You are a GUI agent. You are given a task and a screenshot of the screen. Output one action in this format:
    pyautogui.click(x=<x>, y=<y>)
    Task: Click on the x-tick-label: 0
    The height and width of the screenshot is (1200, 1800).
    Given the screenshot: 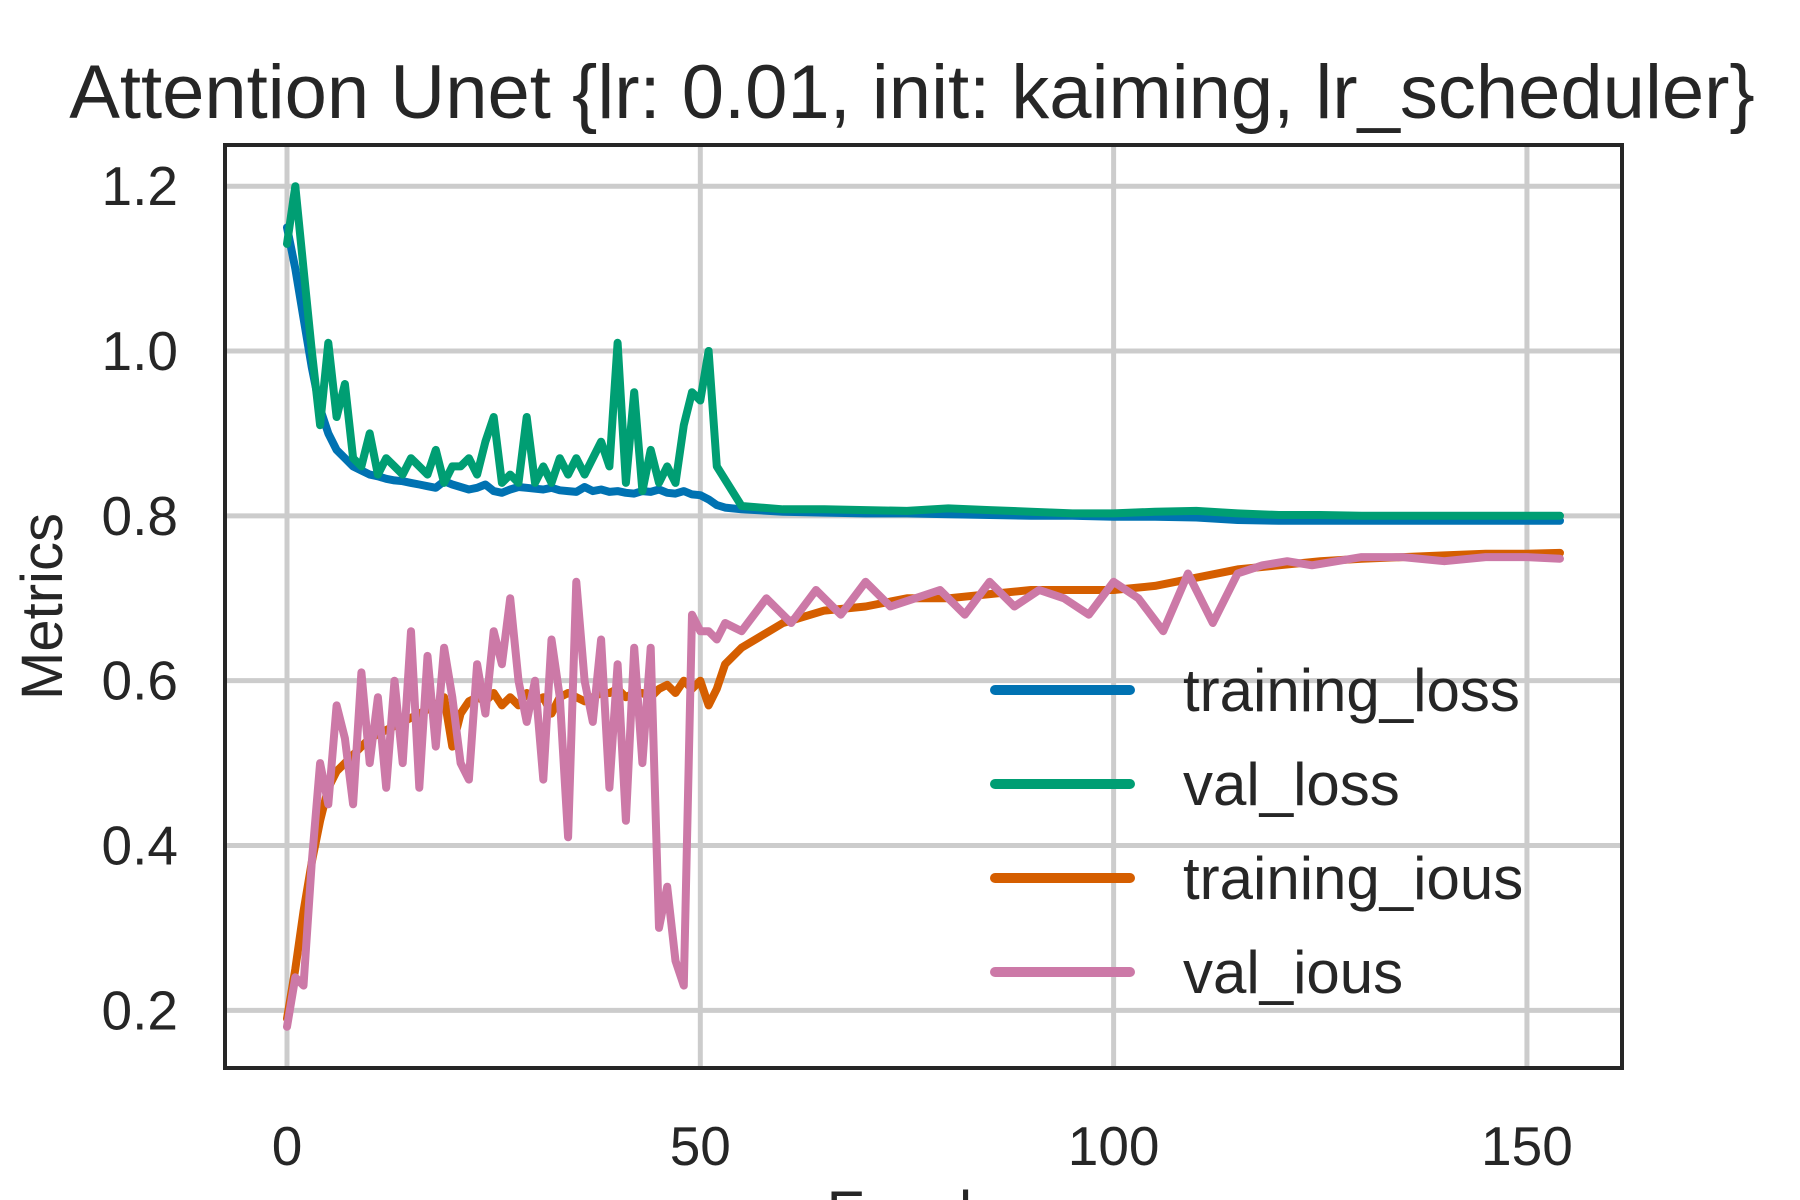 What is the action you would take?
    pyautogui.click(x=287, y=1146)
    